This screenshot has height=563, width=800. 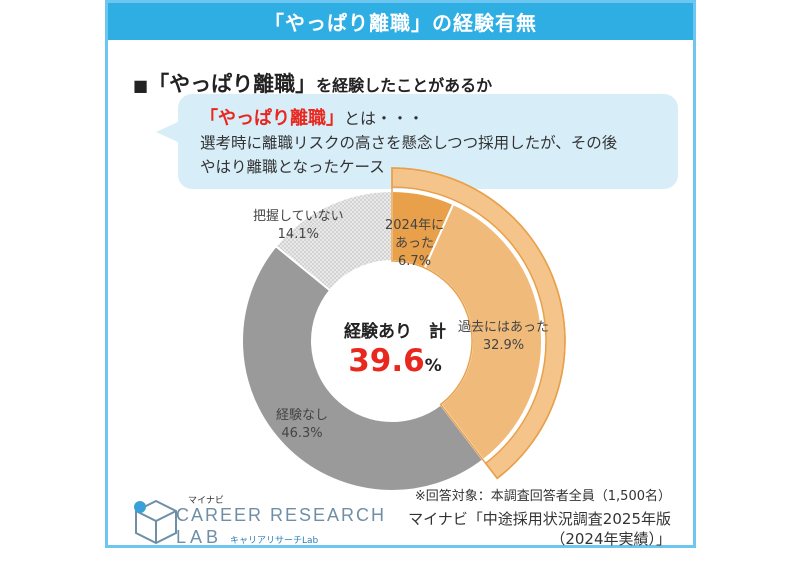 I want to click on speech-bubble-tail, so click(x=168, y=132).